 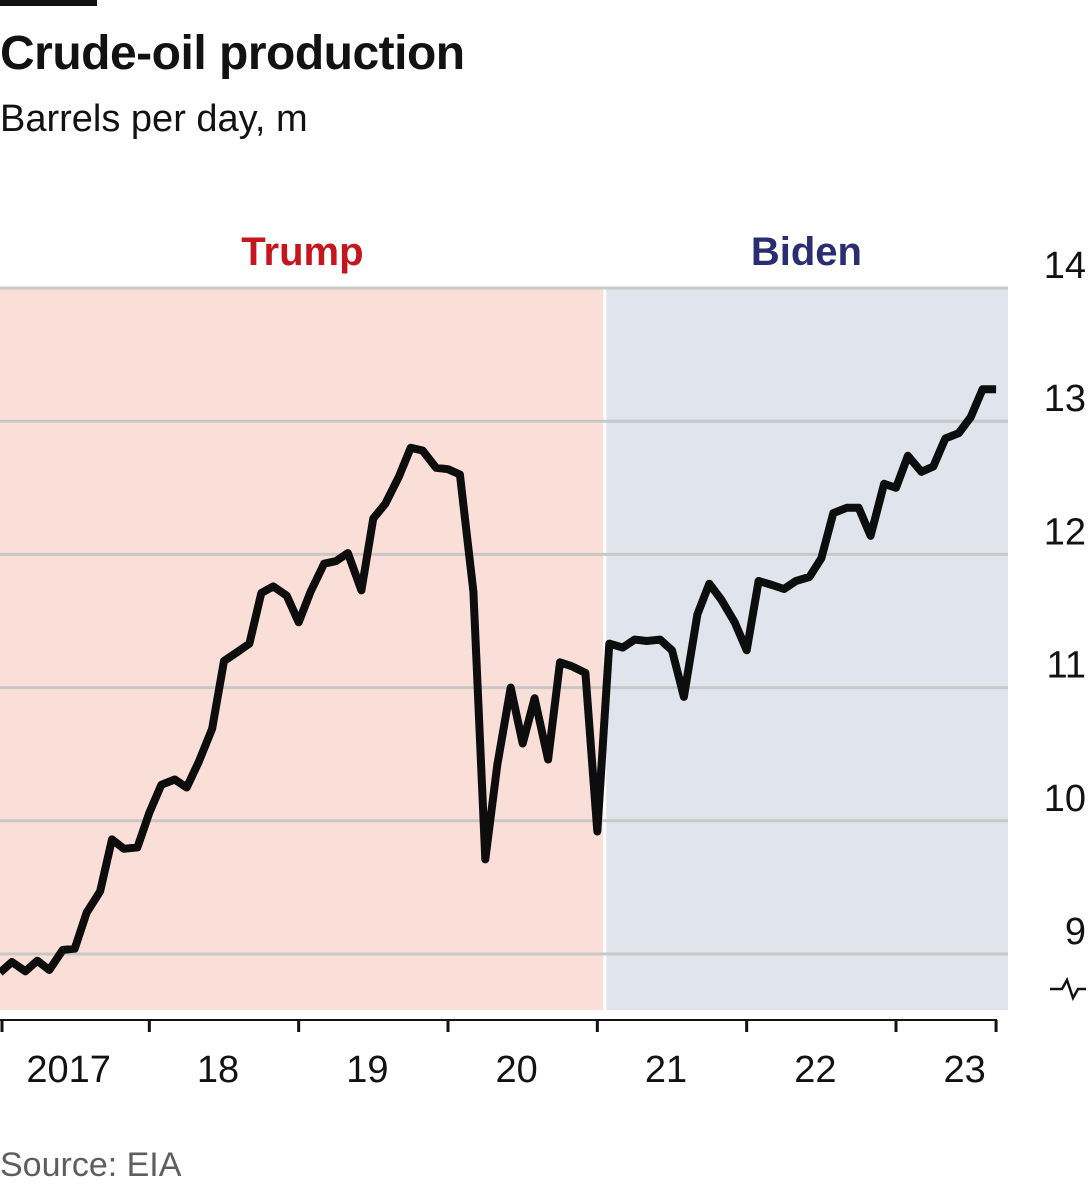 What do you see at coordinates (232, 53) in the screenshot?
I see `chart-title: Crude-oil production` at bounding box center [232, 53].